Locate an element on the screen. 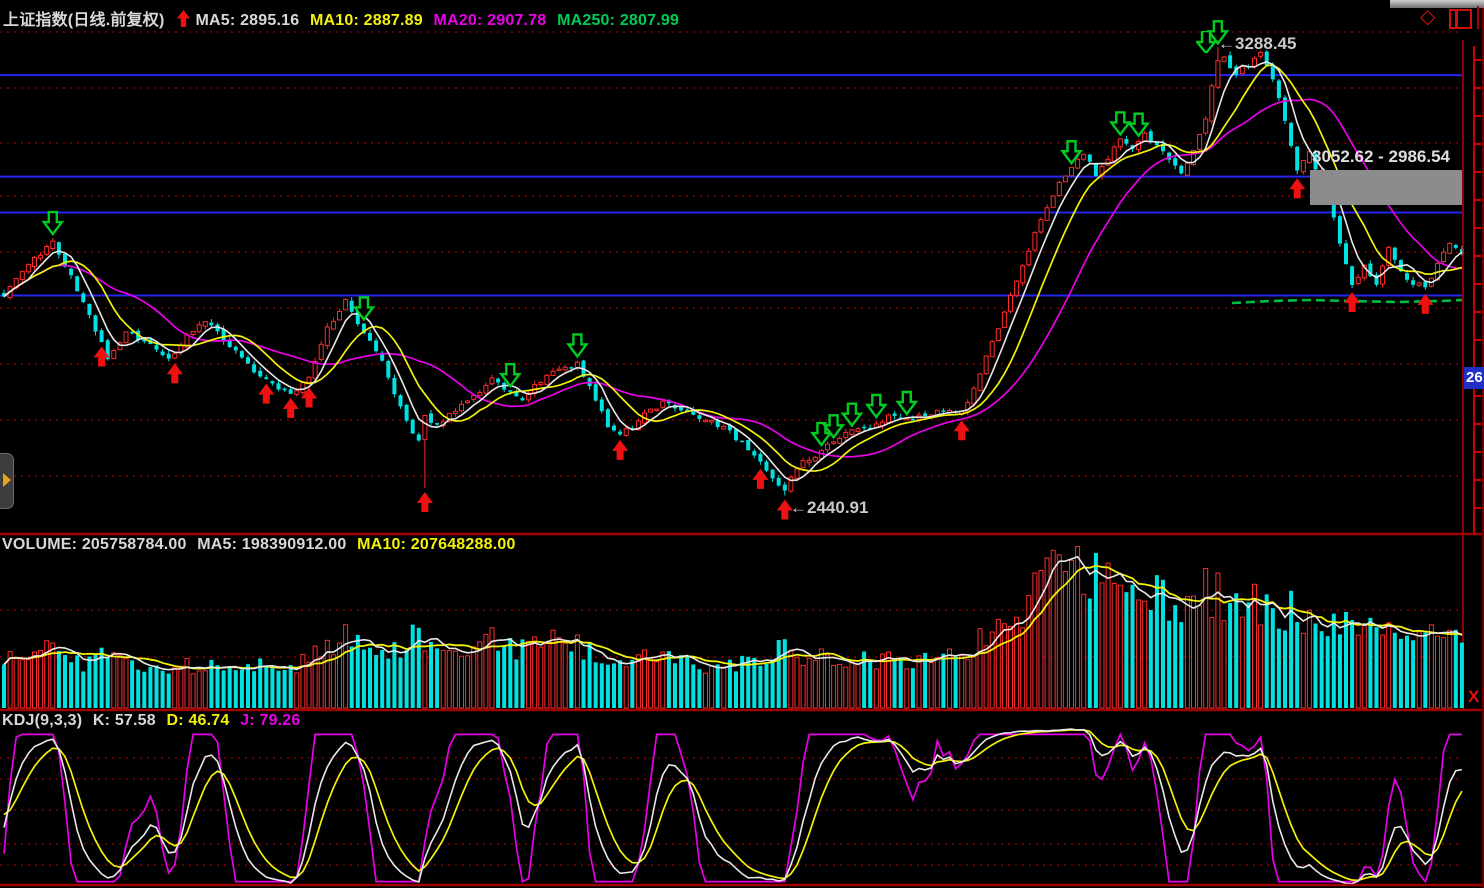 The width and height of the screenshot is (1484, 888). volume-ma10-value: MA10: 207648288.00 is located at coordinates (436, 544).